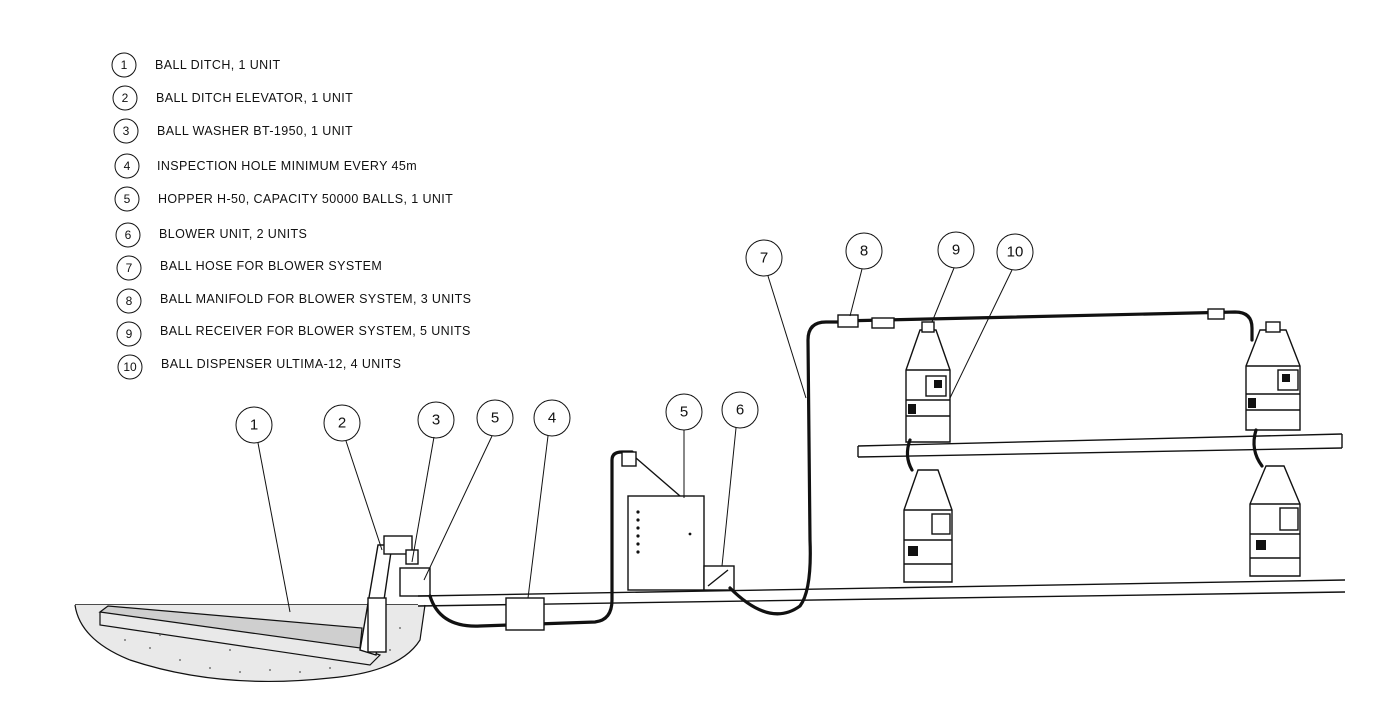 The width and height of the screenshot is (1399, 713). What do you see at coordinates (663, 521) in the screenshot?
I see `hopper` at bounding box center [663, 521].